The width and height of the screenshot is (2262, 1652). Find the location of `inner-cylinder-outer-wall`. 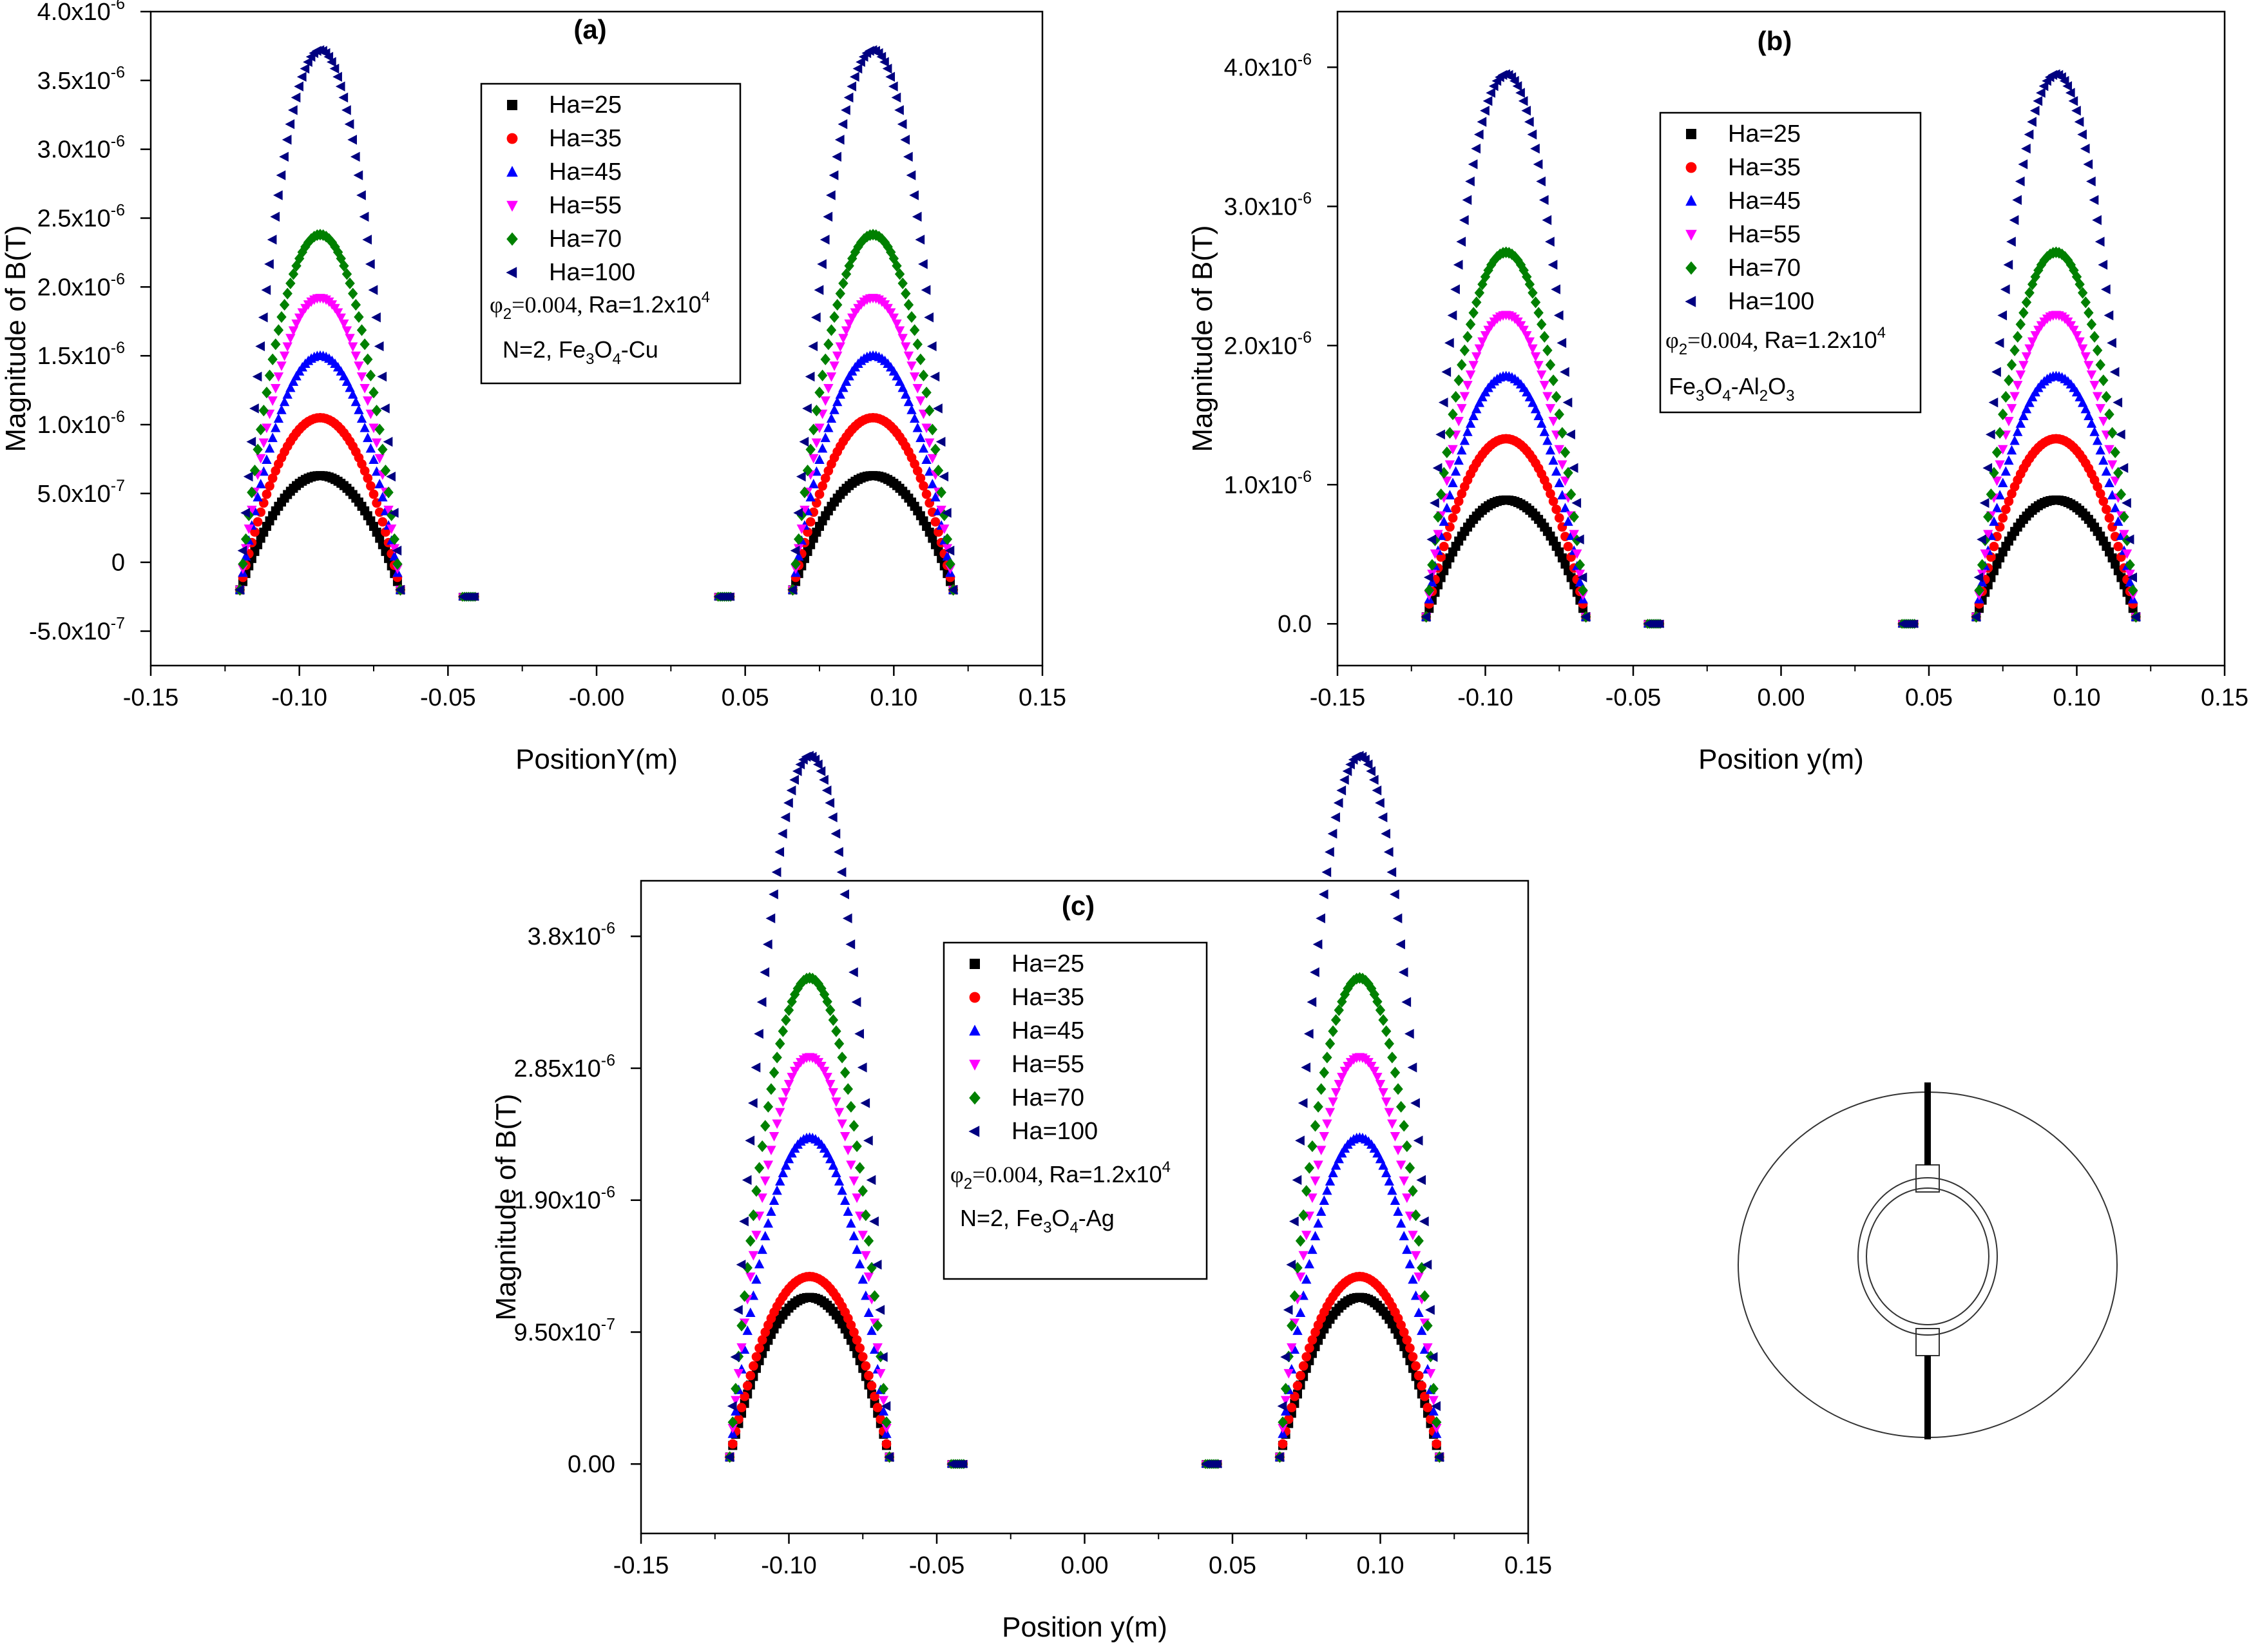

inner-cylinder-outer-wall is located at coordinates (1927, 1256).